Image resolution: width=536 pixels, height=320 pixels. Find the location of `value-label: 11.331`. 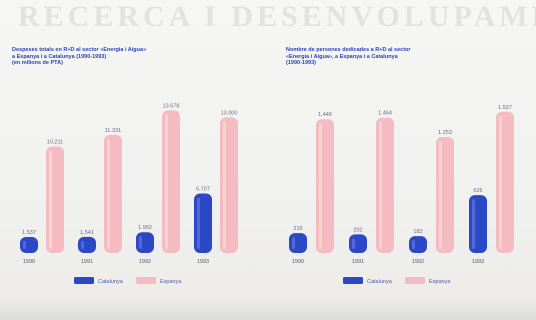

value-label: 11.331 is located at coordinates (113, 131).